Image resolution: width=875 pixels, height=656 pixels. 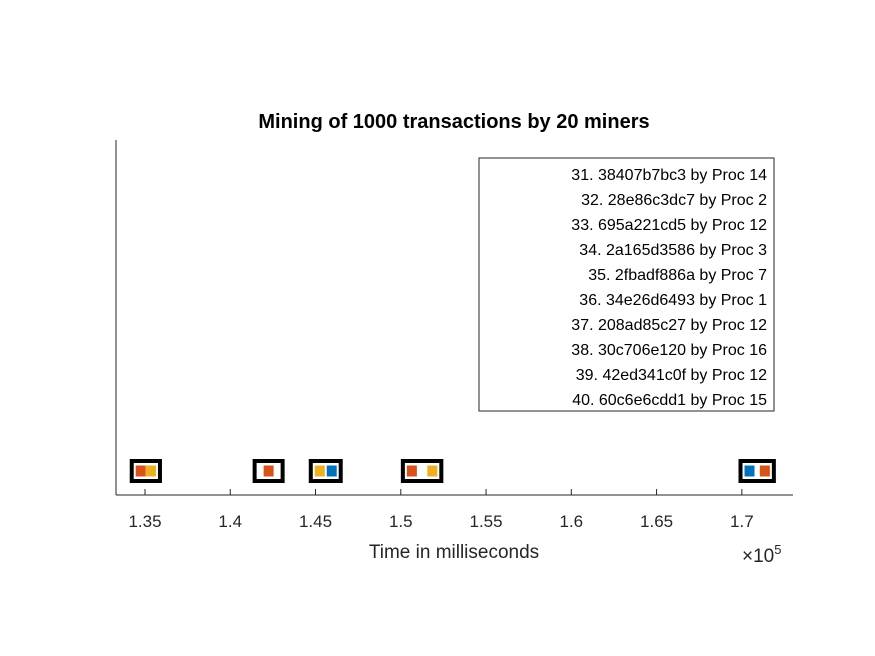 I want to click on legend-entry: 36. 34e26d6493 by Proc 1, so click(x=673, y=300).